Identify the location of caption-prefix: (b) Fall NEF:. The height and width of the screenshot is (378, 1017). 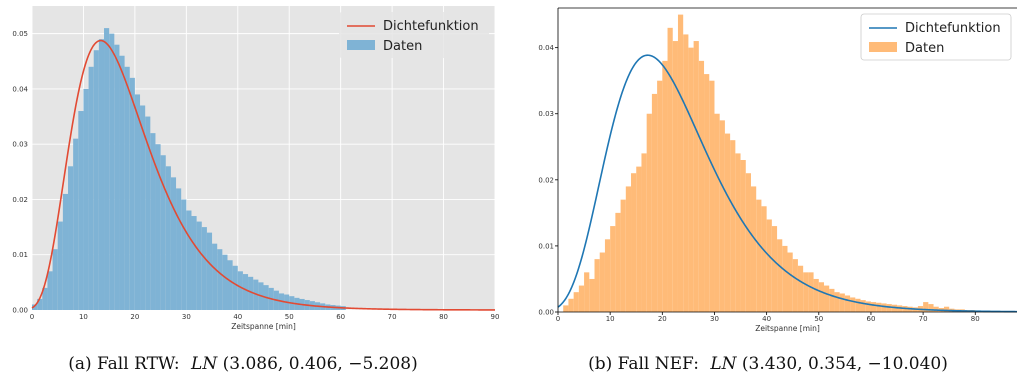
(643, 364).